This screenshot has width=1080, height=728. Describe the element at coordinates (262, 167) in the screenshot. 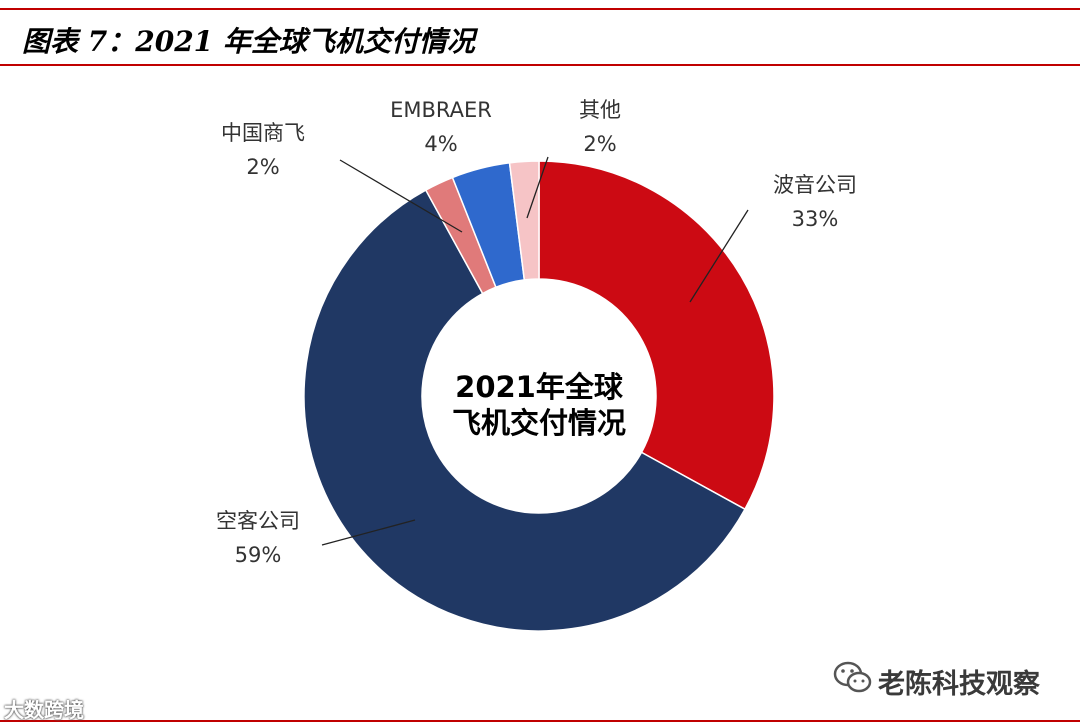

I see `slice-value-中国商飞: 2%` at that location.